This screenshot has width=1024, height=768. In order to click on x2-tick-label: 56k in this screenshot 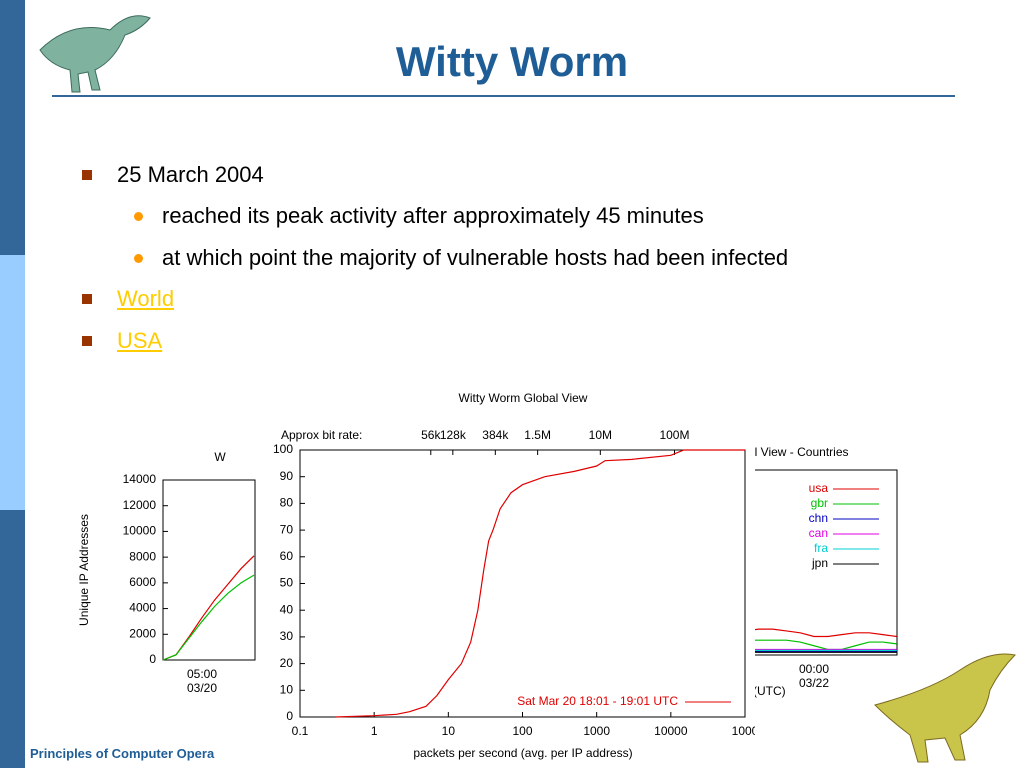, I will do `click(431, 435)`.